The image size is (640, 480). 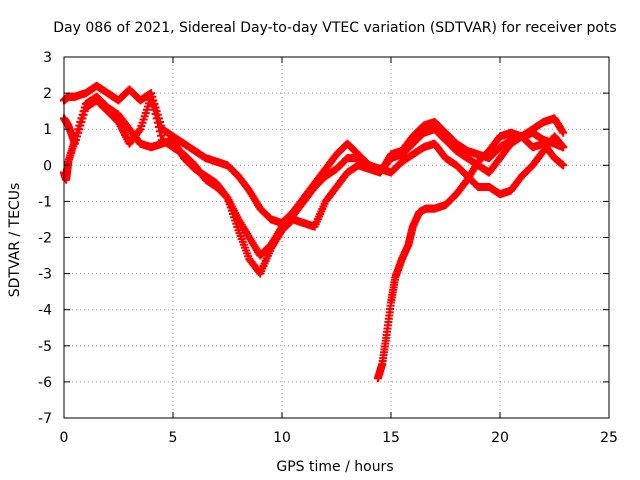 I want to click on y-tick-label: -7, so click(x=45, y=419).